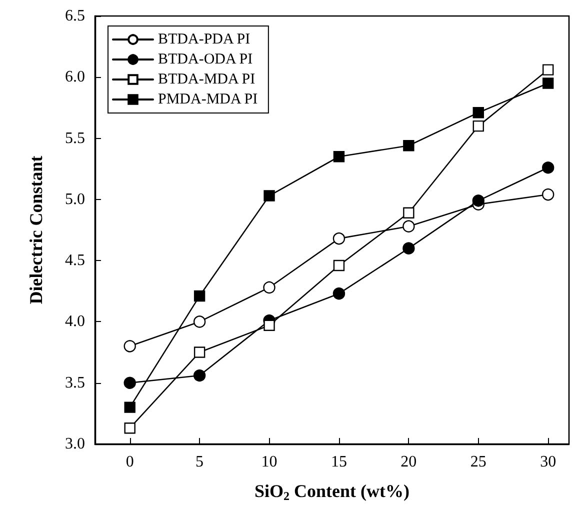 The width and height of the screenshot is (581, 515). I want to click on legend-label: BTDA-MDA PI, so click(207, 80).